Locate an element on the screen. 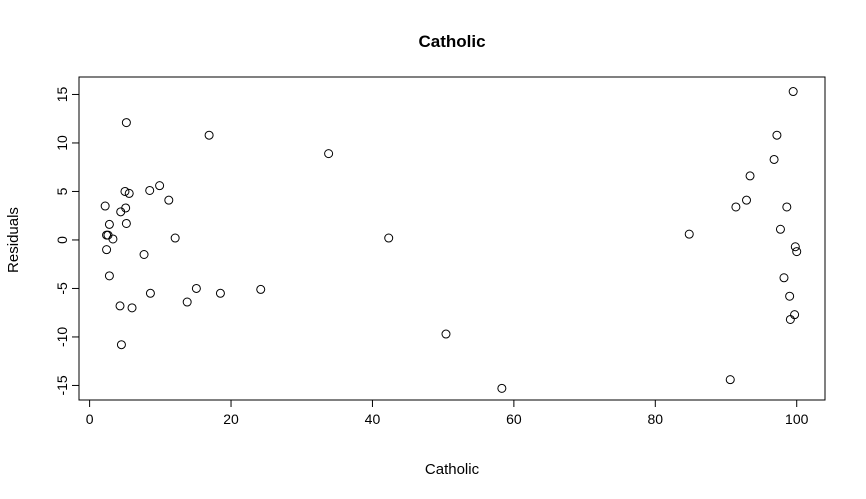 The height and width of the screenshot is (499, 866). y-tick-label: 10 is located at coordinates (62, 143).